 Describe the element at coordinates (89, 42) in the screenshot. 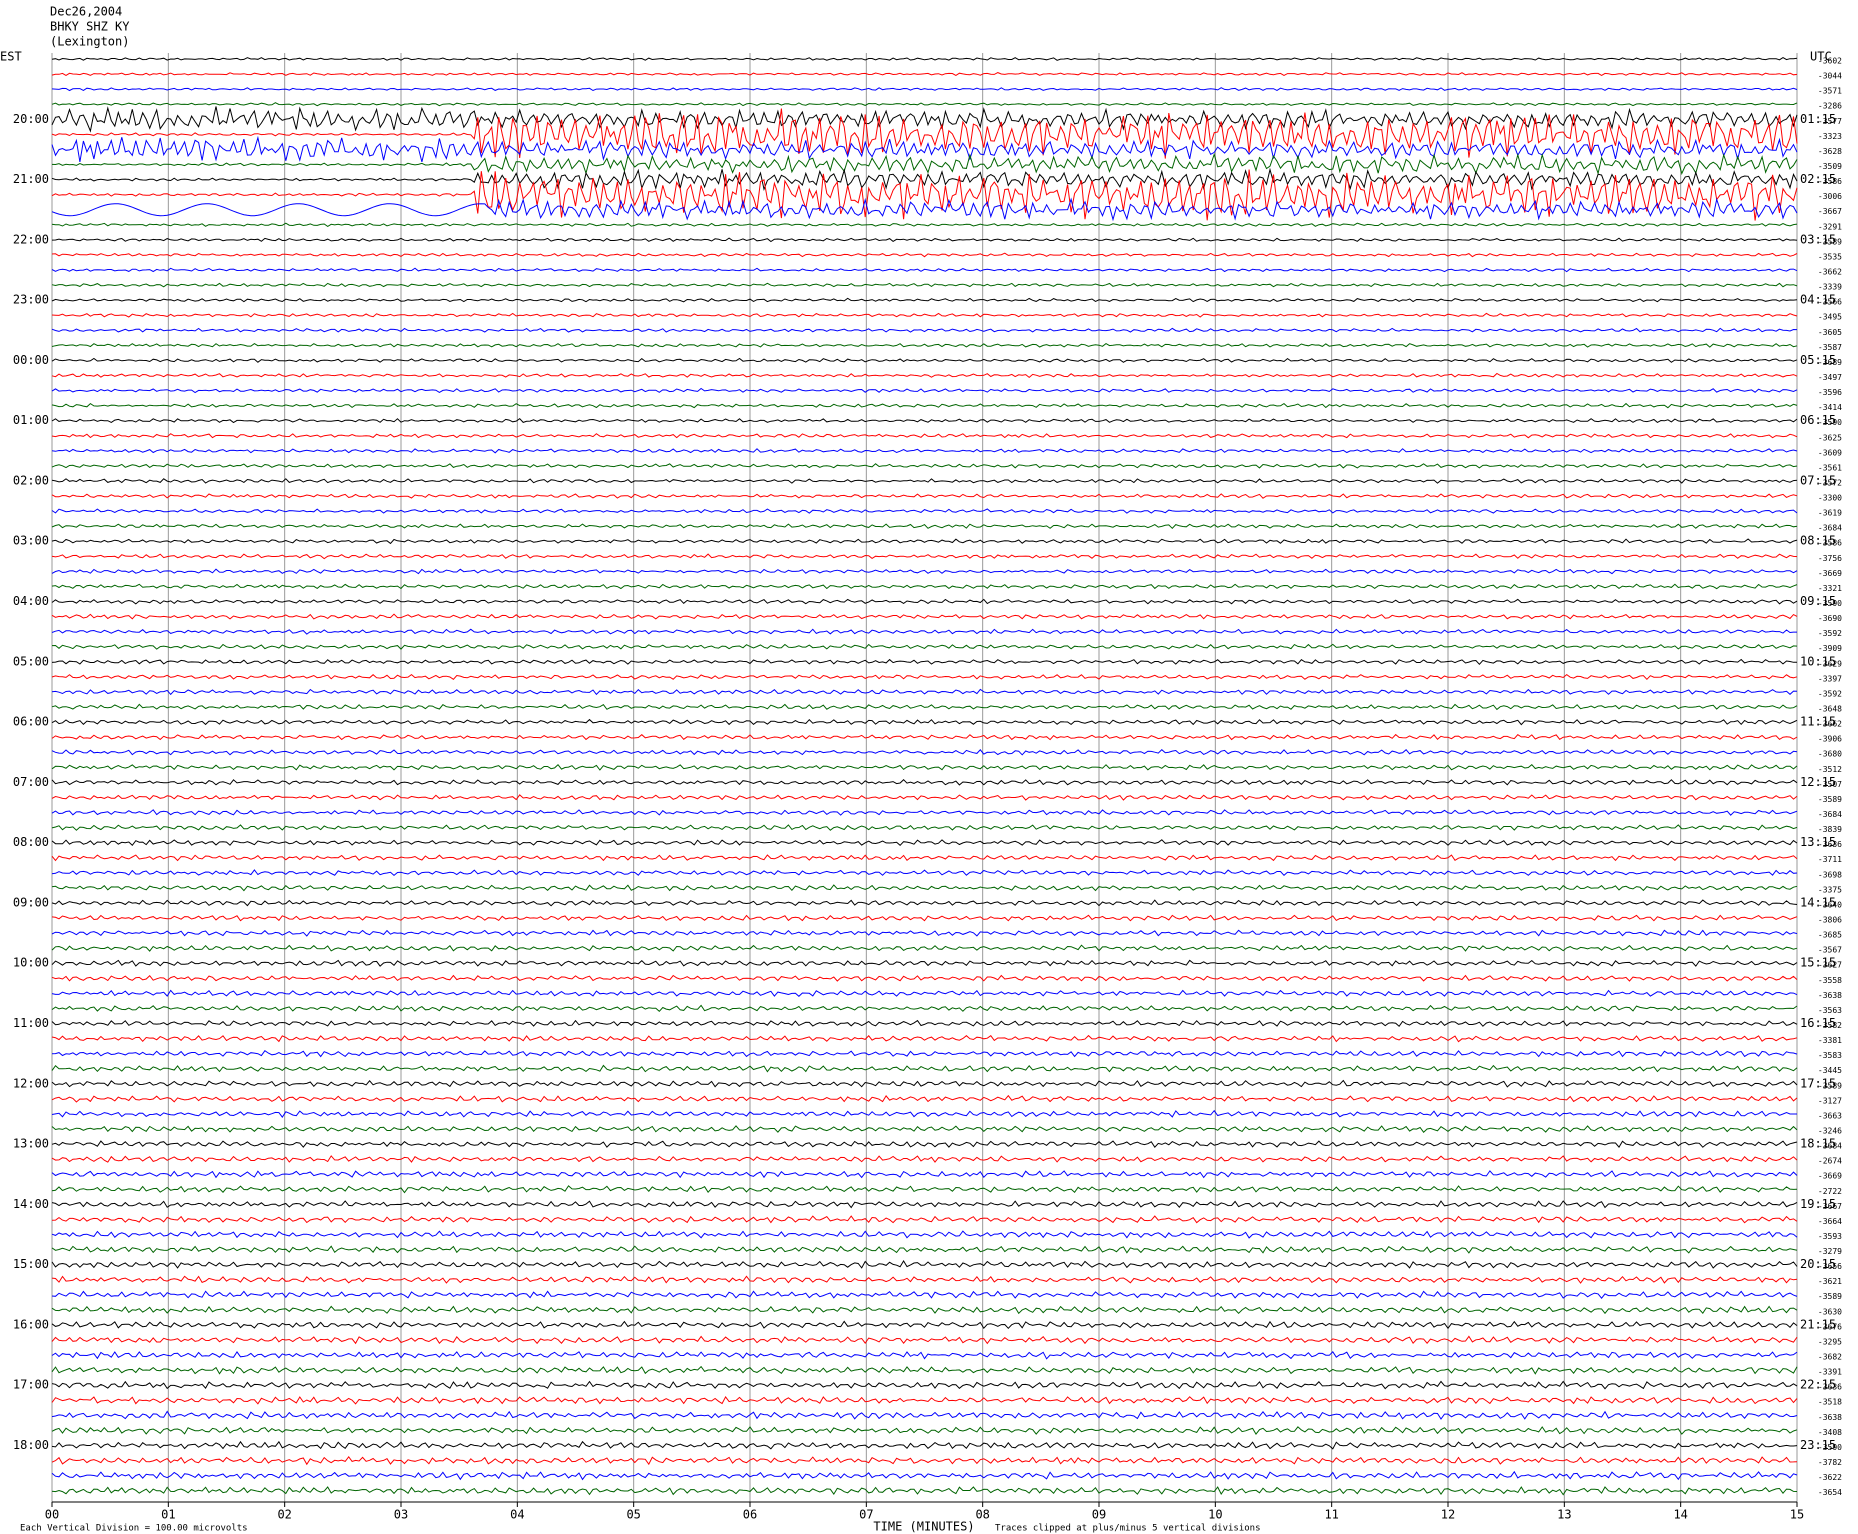

I see `header-line: (Lexington)` at that location.